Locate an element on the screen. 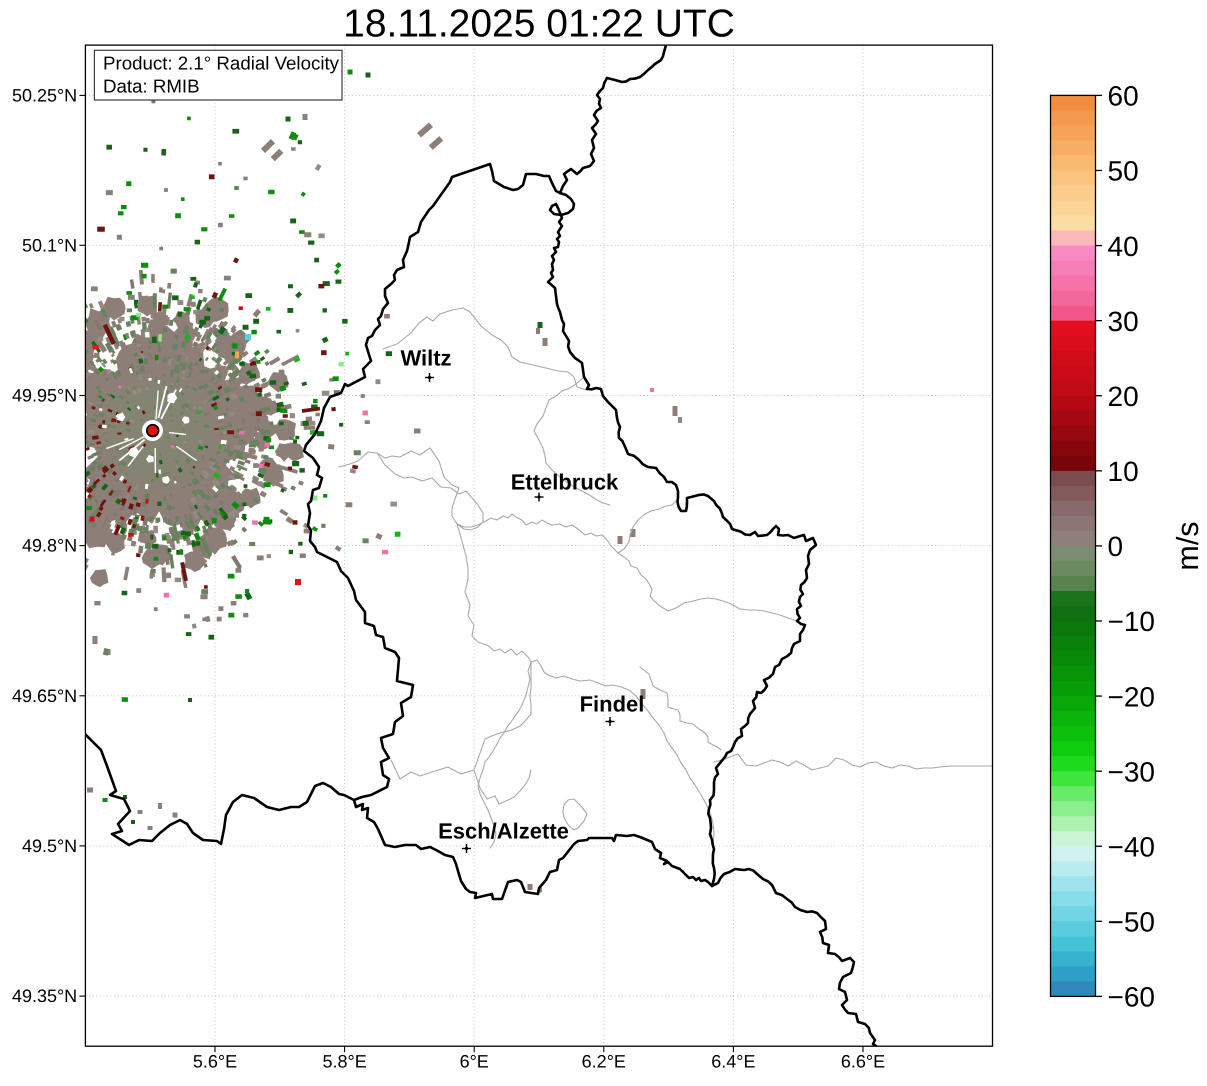 The width and height of the screenshot is (1207, 1086). svg-text: 49.5°N is located at coordinates (49, 846).